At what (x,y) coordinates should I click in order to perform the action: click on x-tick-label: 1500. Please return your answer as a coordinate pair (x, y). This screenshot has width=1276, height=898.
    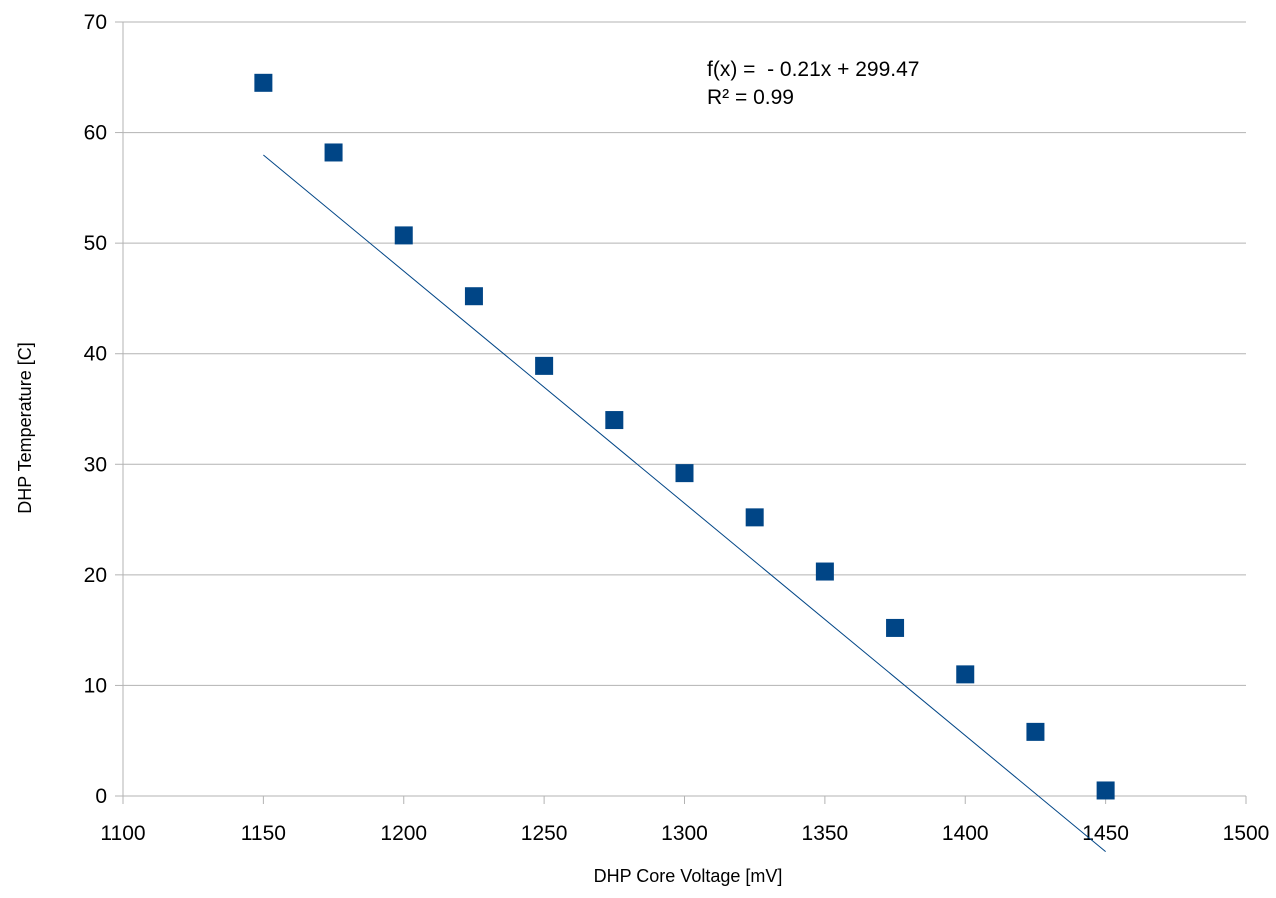
    Looking at the image, I should click on (1246, 833).